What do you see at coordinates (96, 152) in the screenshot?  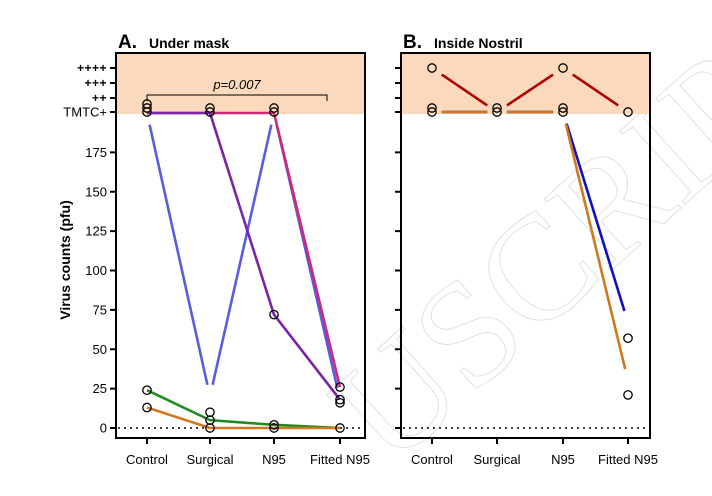 I see `y-tick-label-175: 175` at bounding box center [96, 152].